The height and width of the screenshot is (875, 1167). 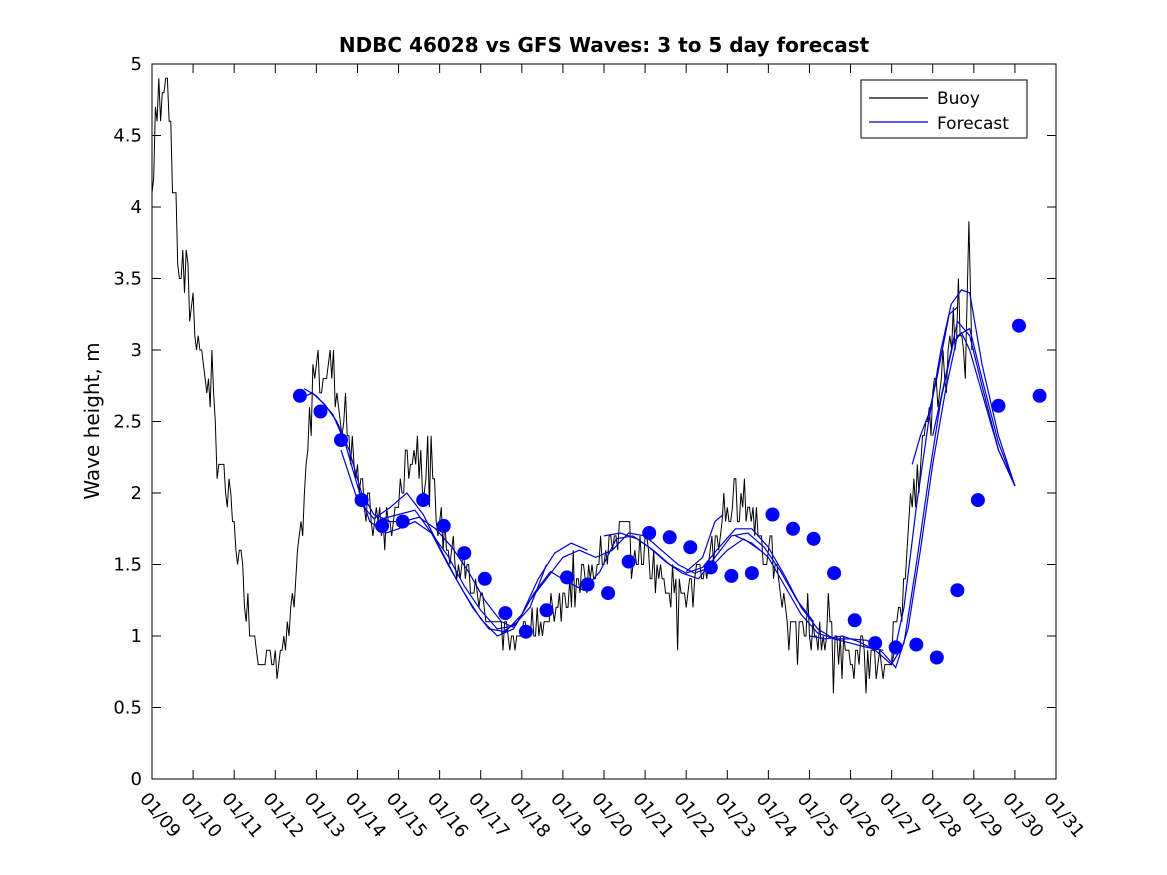 What do you see at coordinates (136, 493) in the screenshot?
I see `y-tick-label: 2` at bounding box center [136, 493].